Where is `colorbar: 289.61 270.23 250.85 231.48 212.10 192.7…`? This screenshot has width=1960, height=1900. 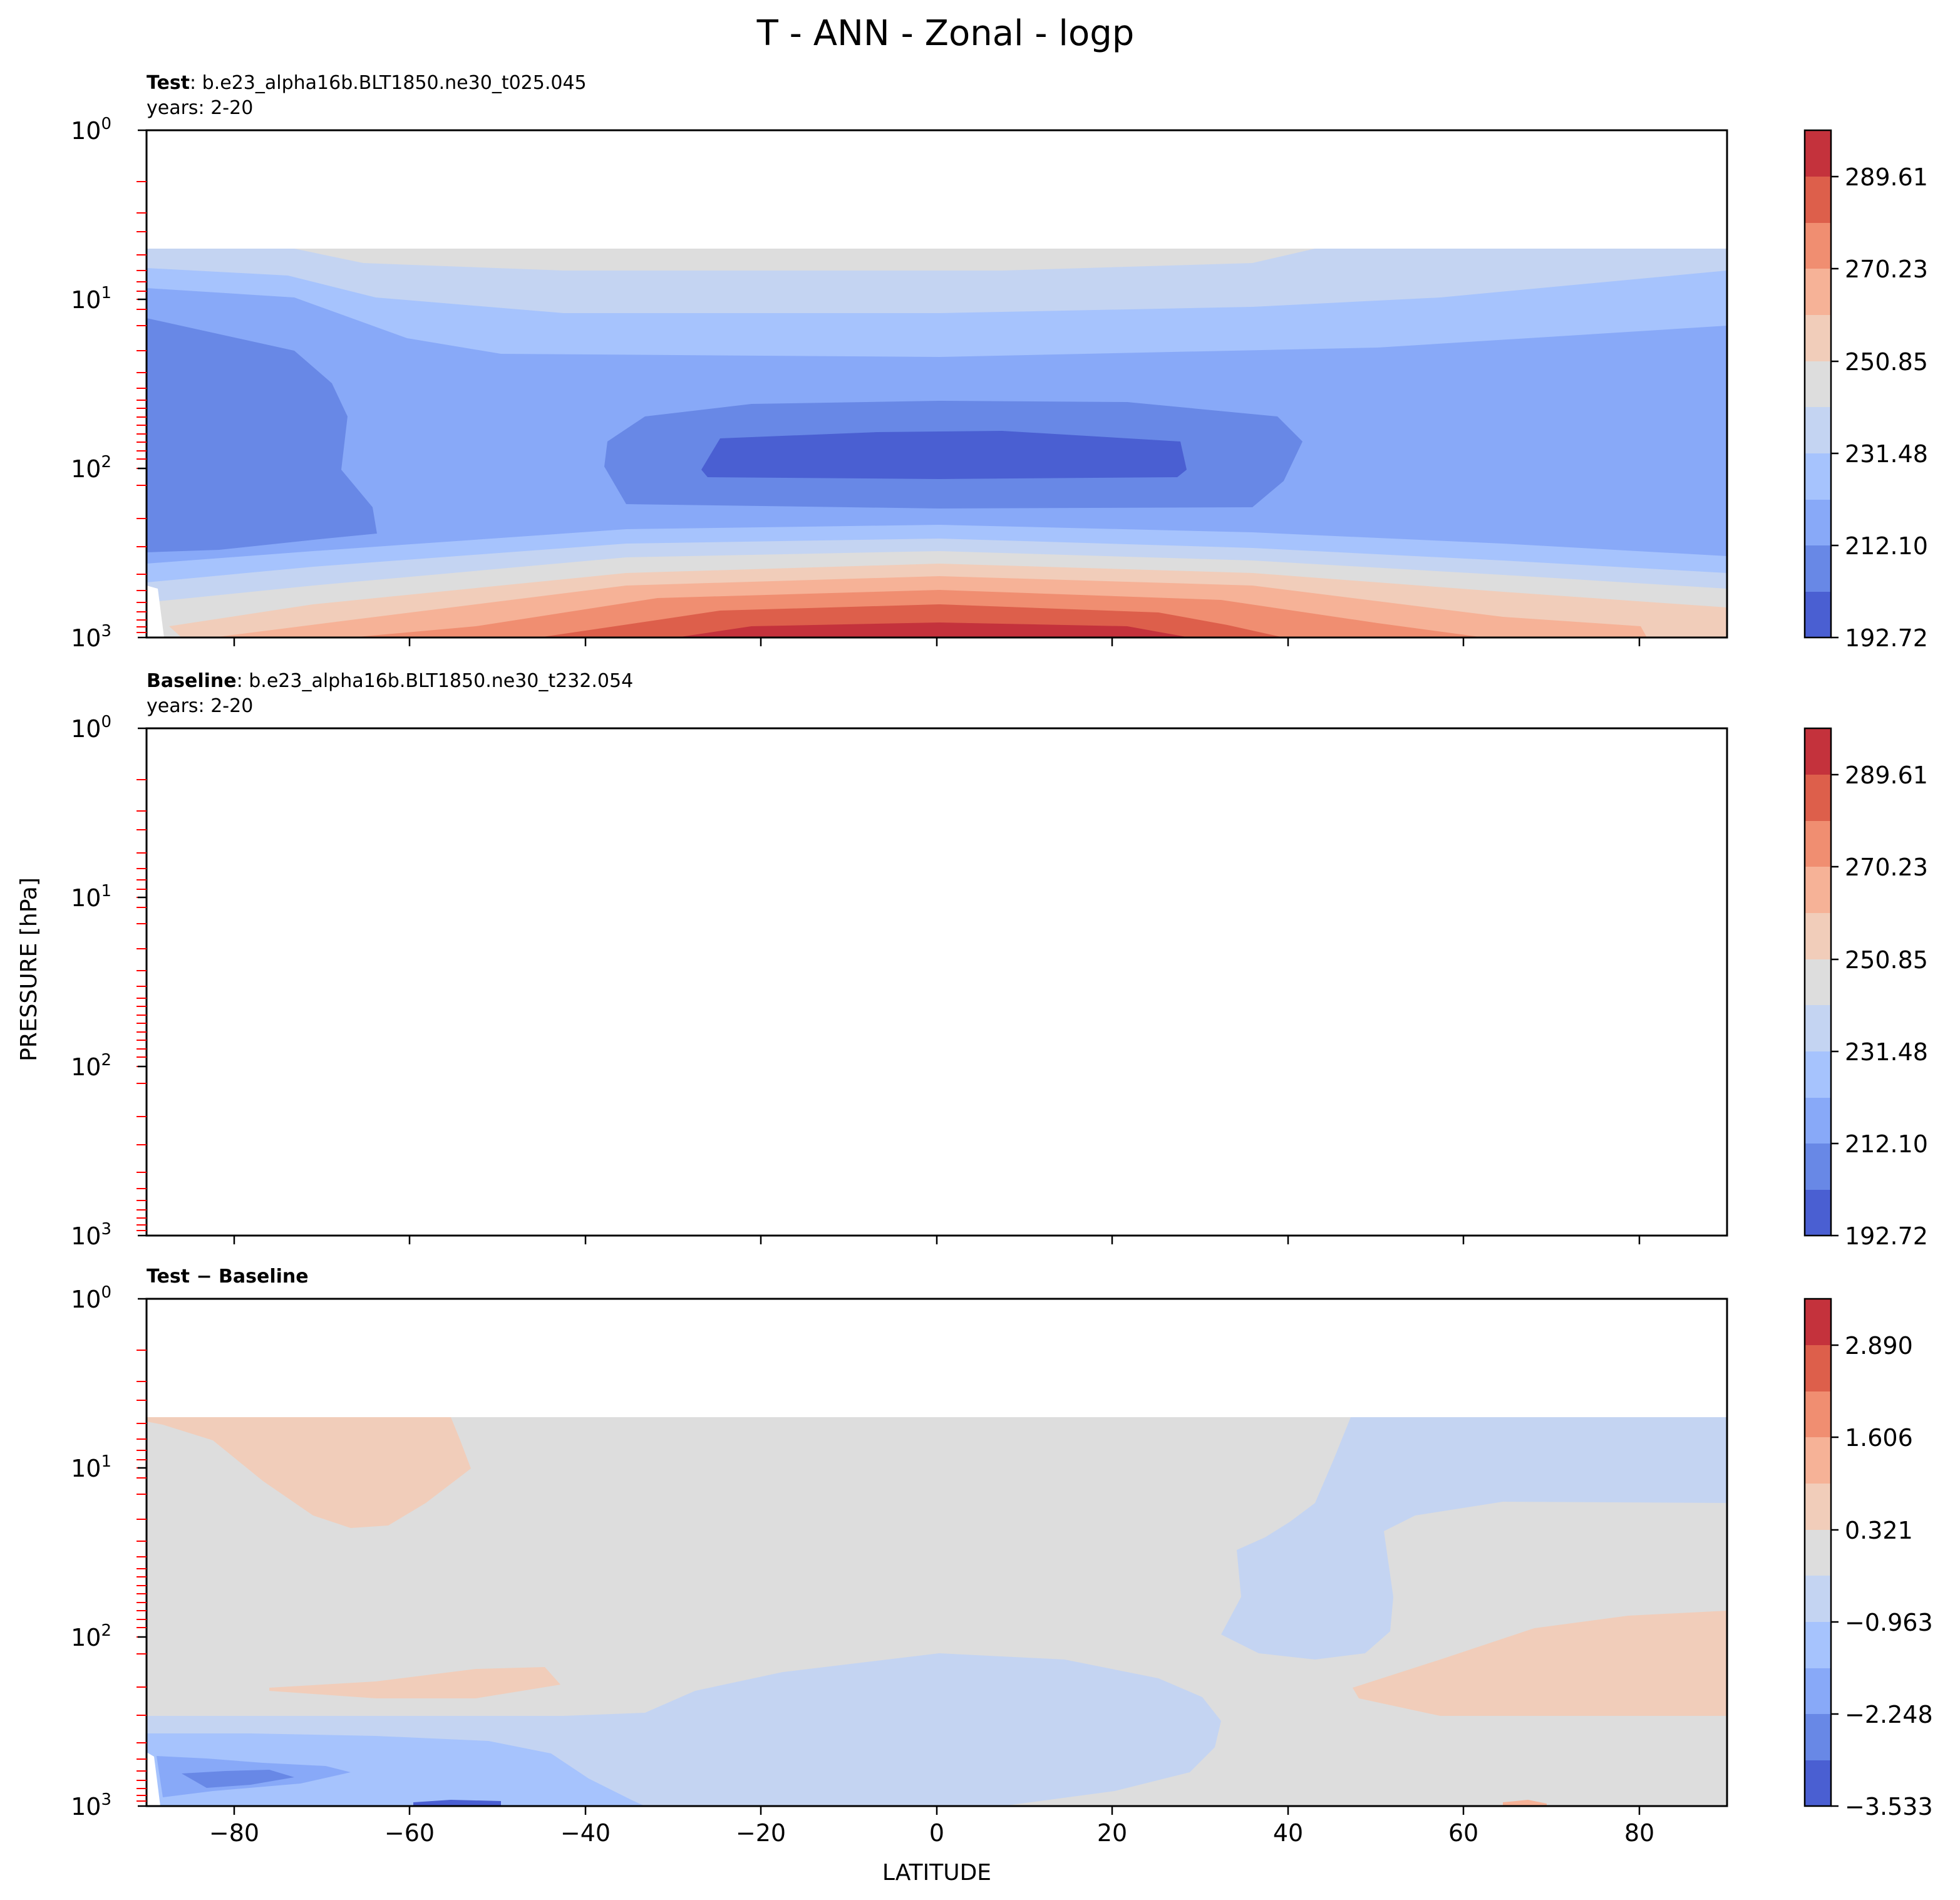
colorbar: 289.61 270.23 250.85 231.48 212.10 192.7… is located at coordinates (1866, 390).